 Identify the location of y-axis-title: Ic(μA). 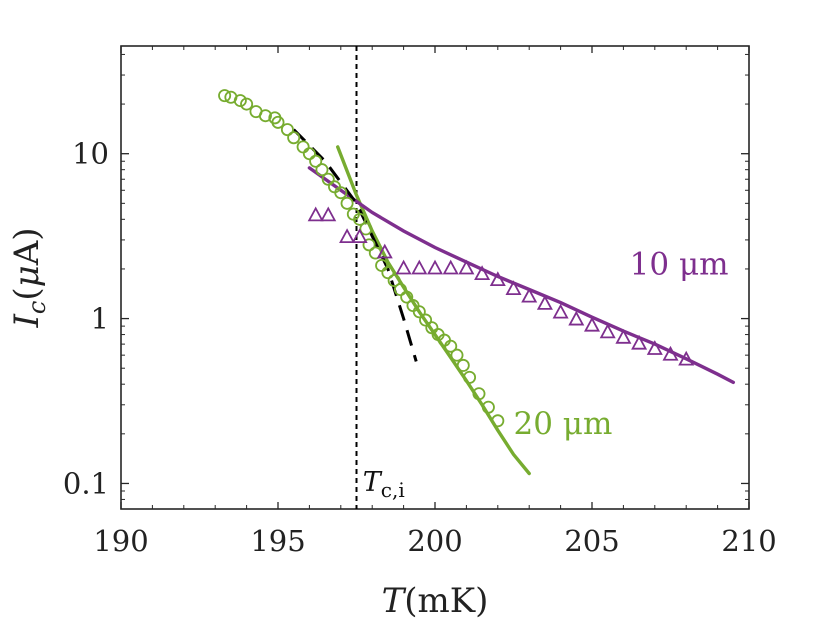
(29, 277).